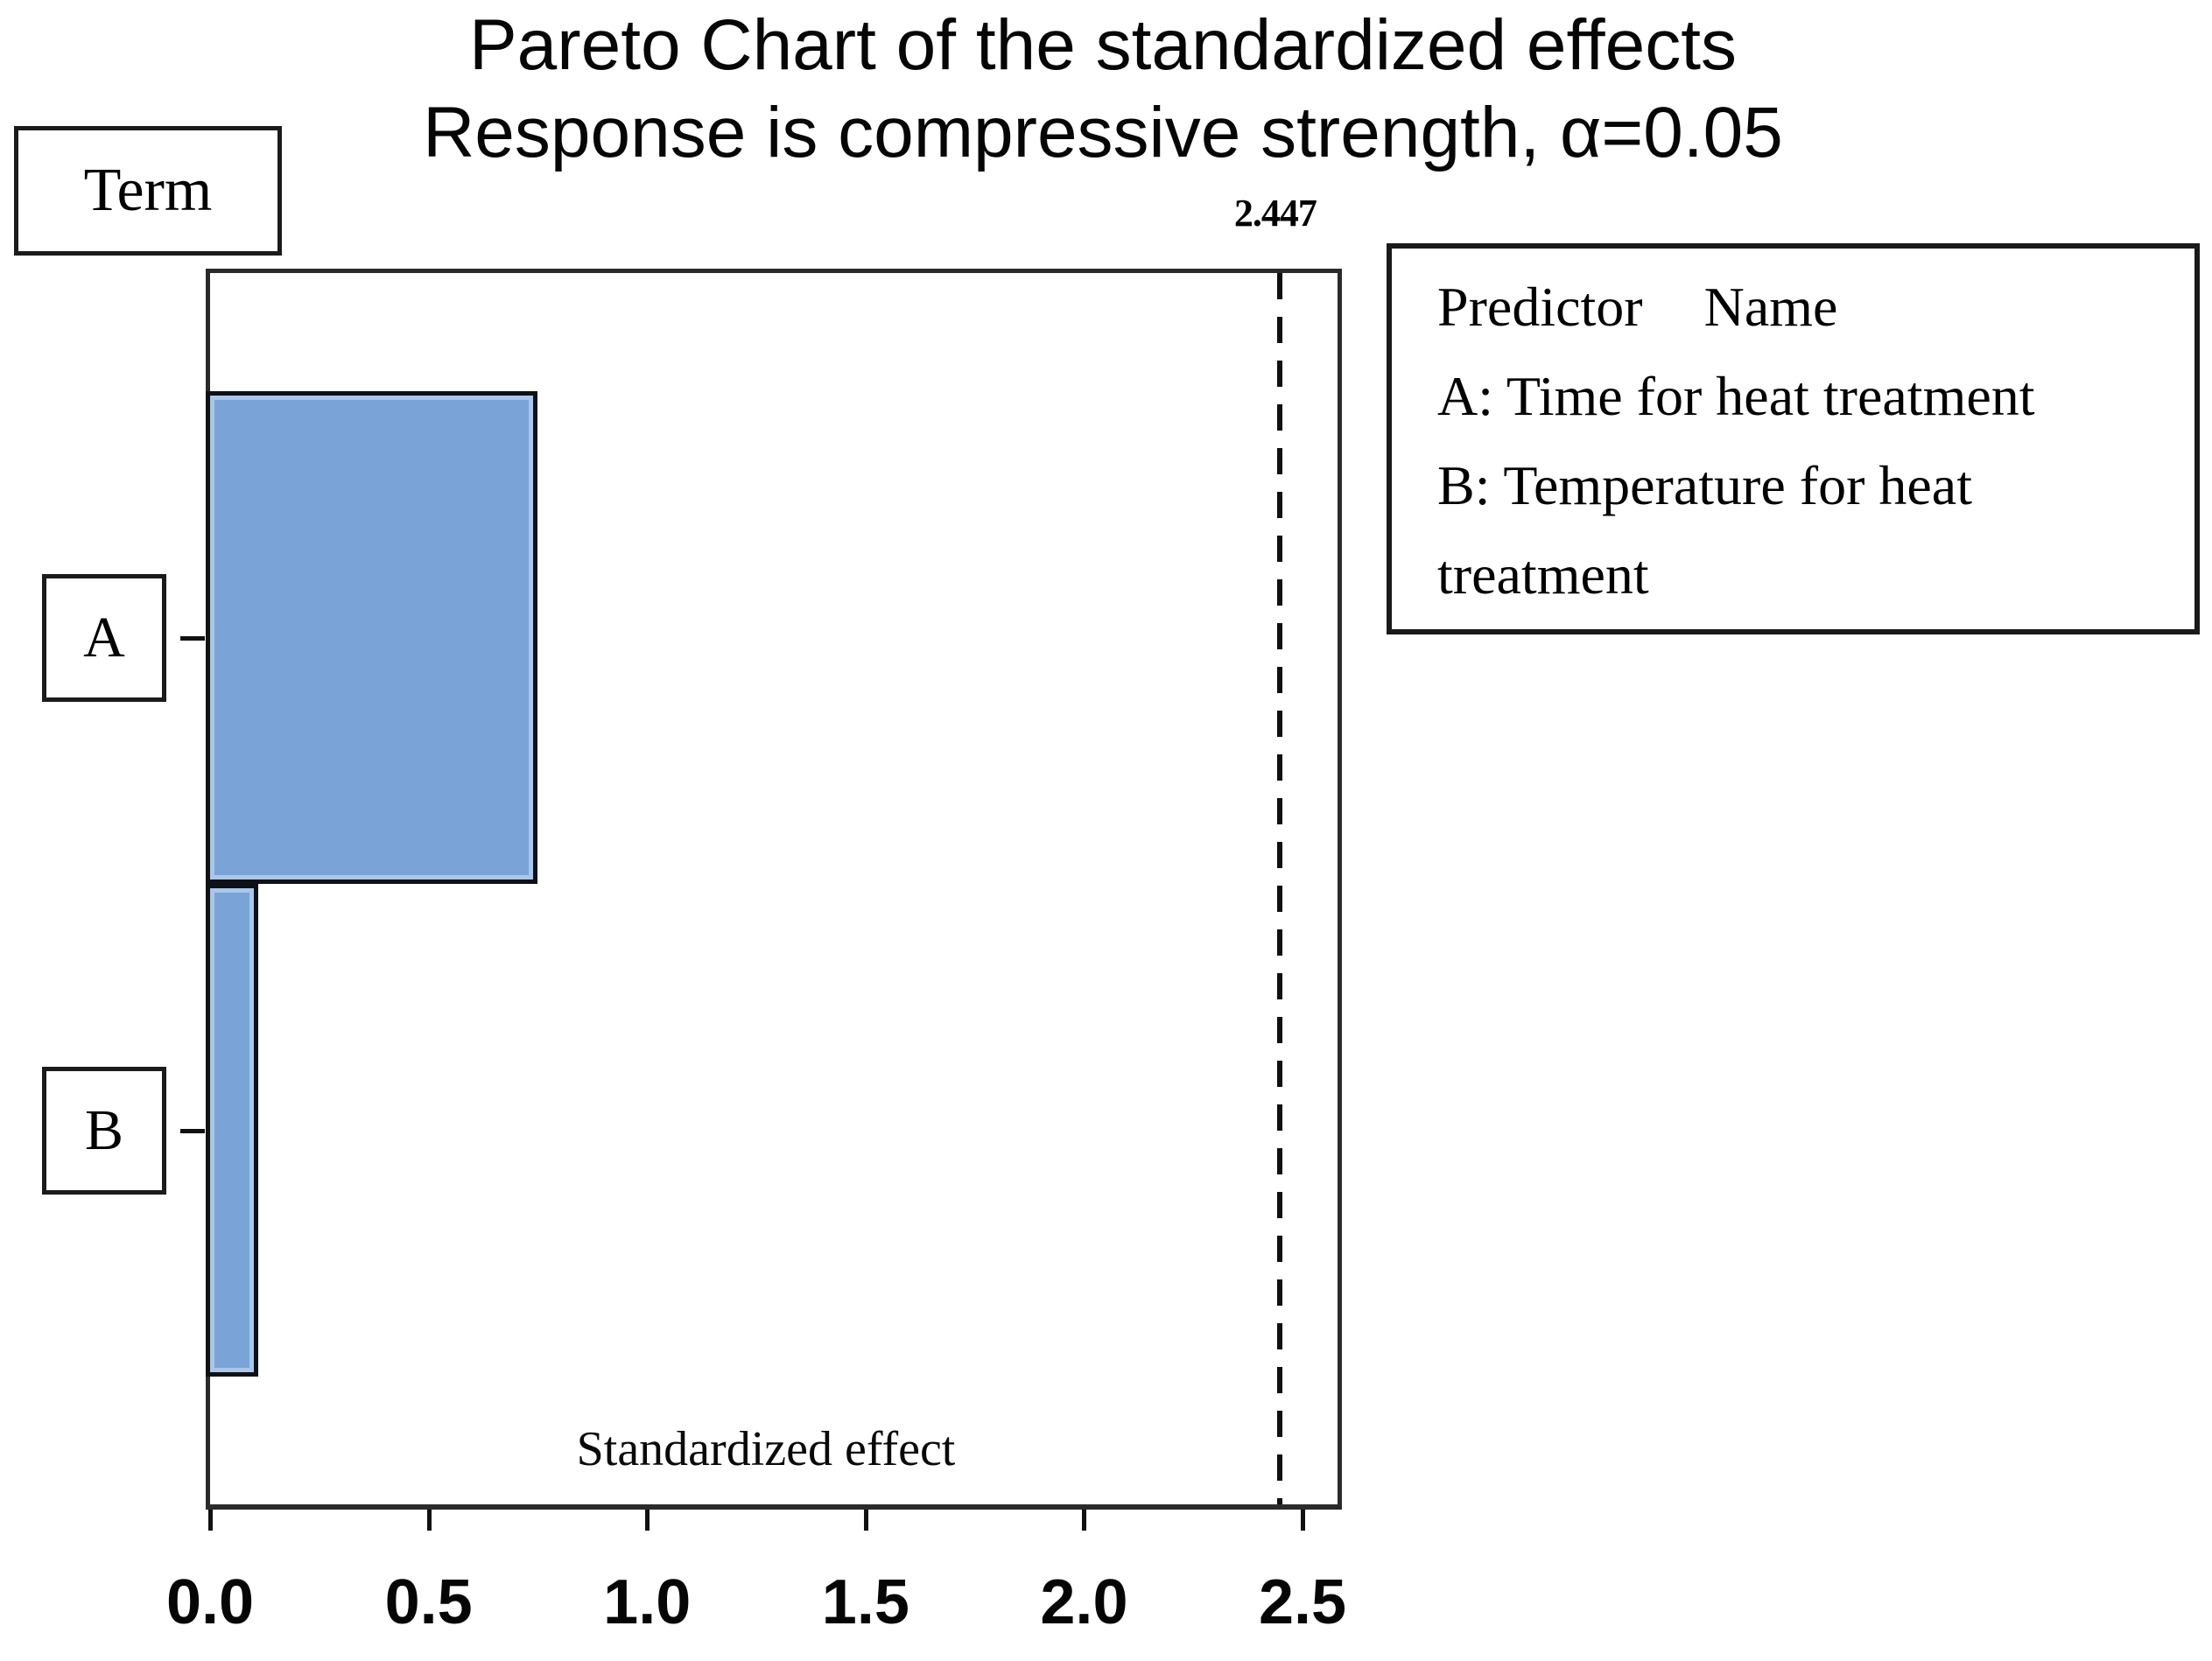 Image resolution: width=2212 pixels, height=1661 pixels. Describe the element at coordinates (1303, 1602) in the screenshot. I see `x-axis-tick-label-2.5: 2.5` at that location.